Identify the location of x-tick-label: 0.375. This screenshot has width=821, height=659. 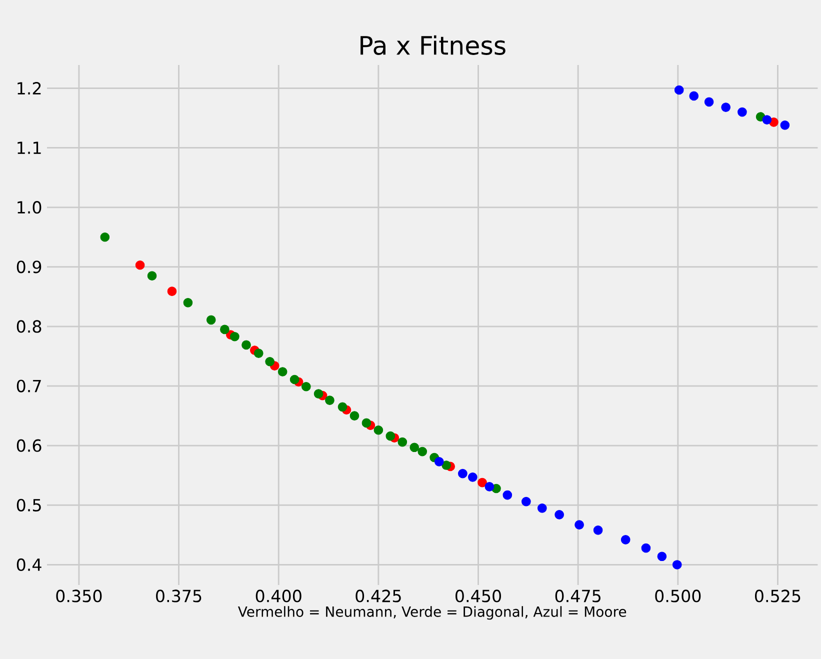
(179, 596).